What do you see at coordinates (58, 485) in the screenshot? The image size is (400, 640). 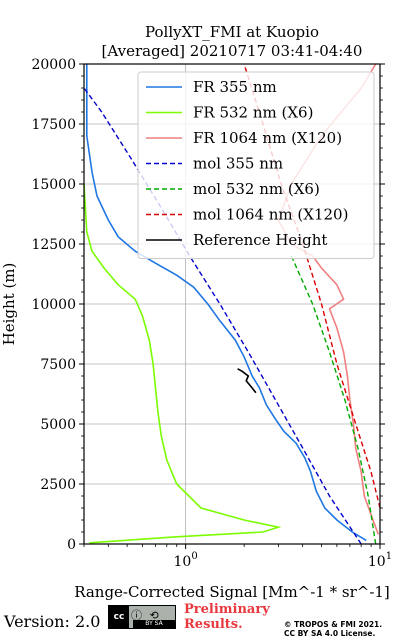 I see `y-tick-label: 2500` at bounding box center [58, 485].